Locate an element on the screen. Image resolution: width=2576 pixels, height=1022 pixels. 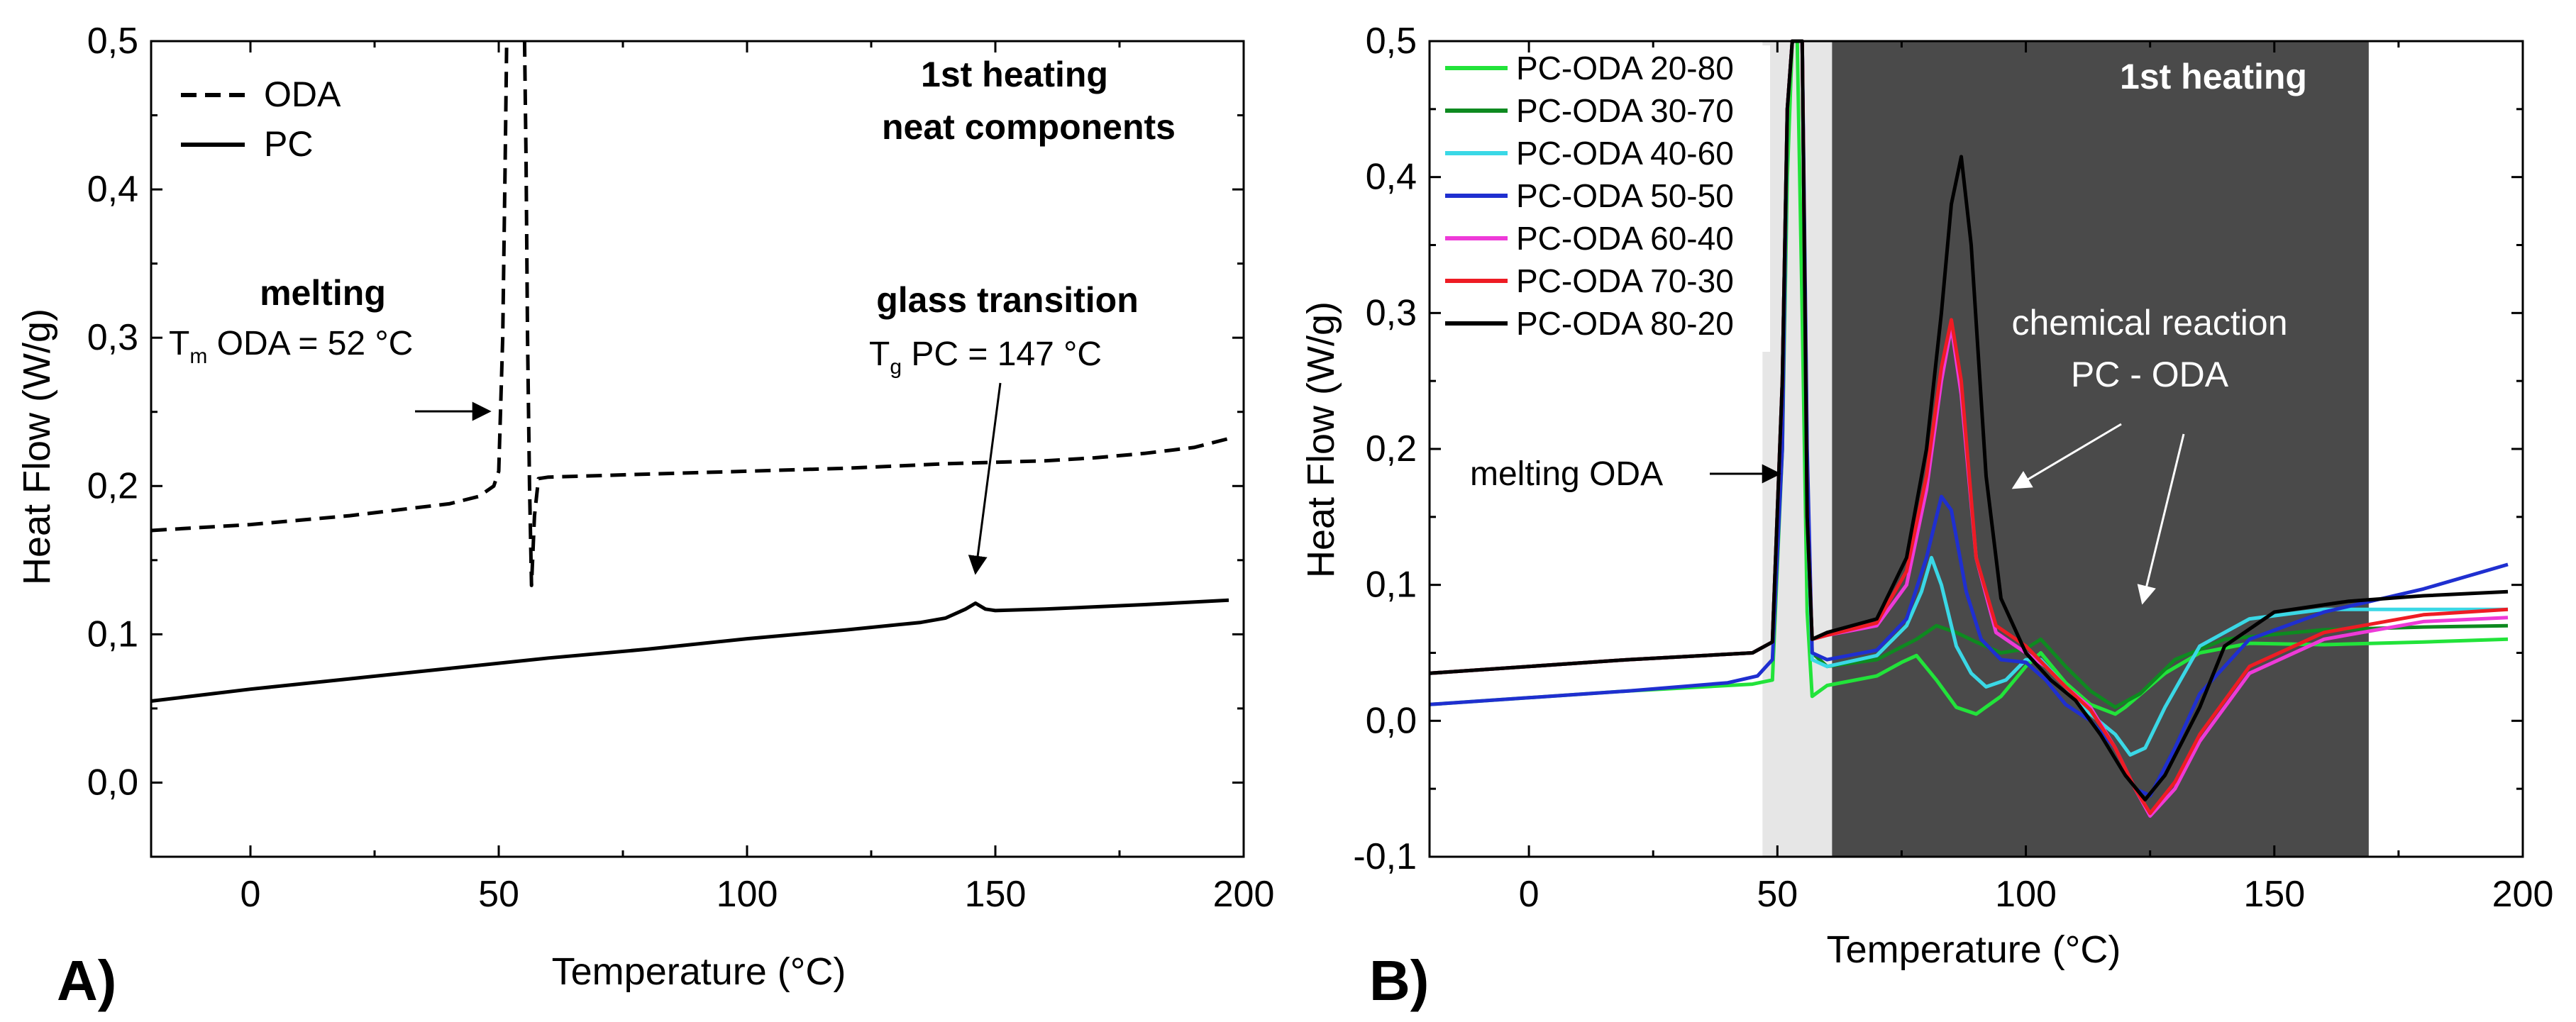
reaction-label-line2: PC - ODA is located at coordinates (2150, 374).